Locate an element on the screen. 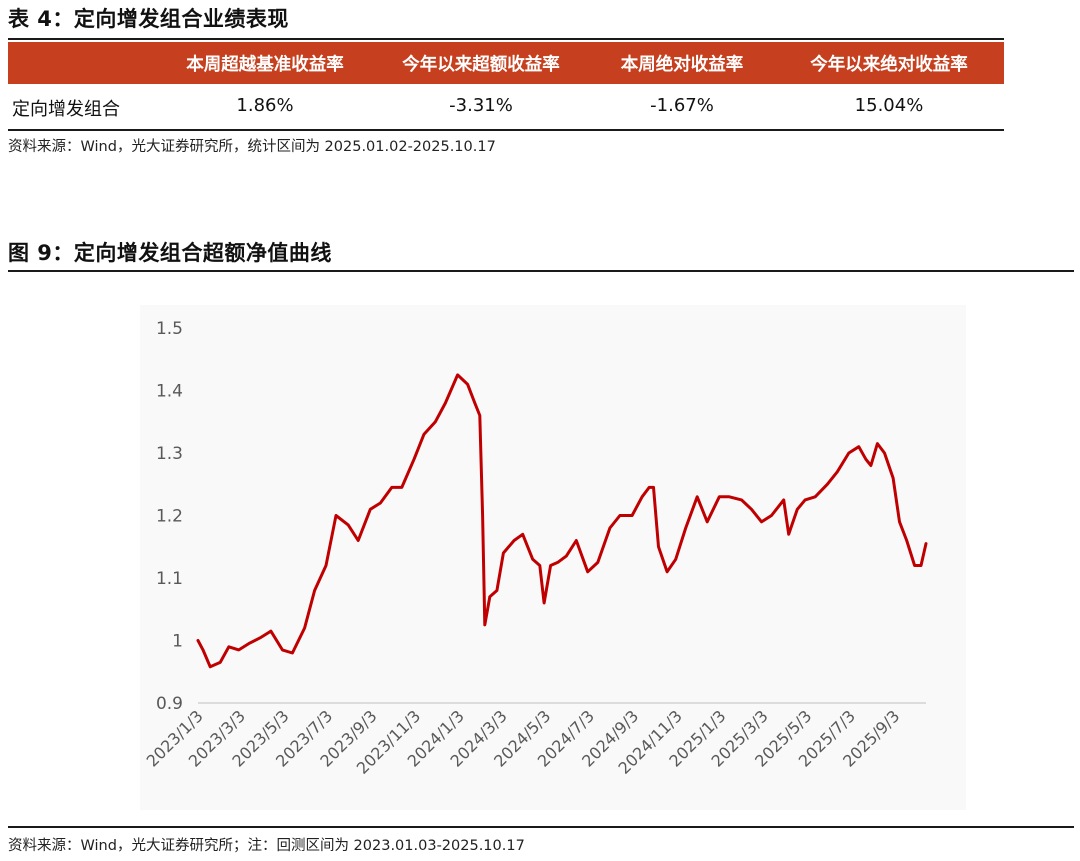  table-title: 表 4：定向增发组合业绩表现 is located at coordinates (148, 19).